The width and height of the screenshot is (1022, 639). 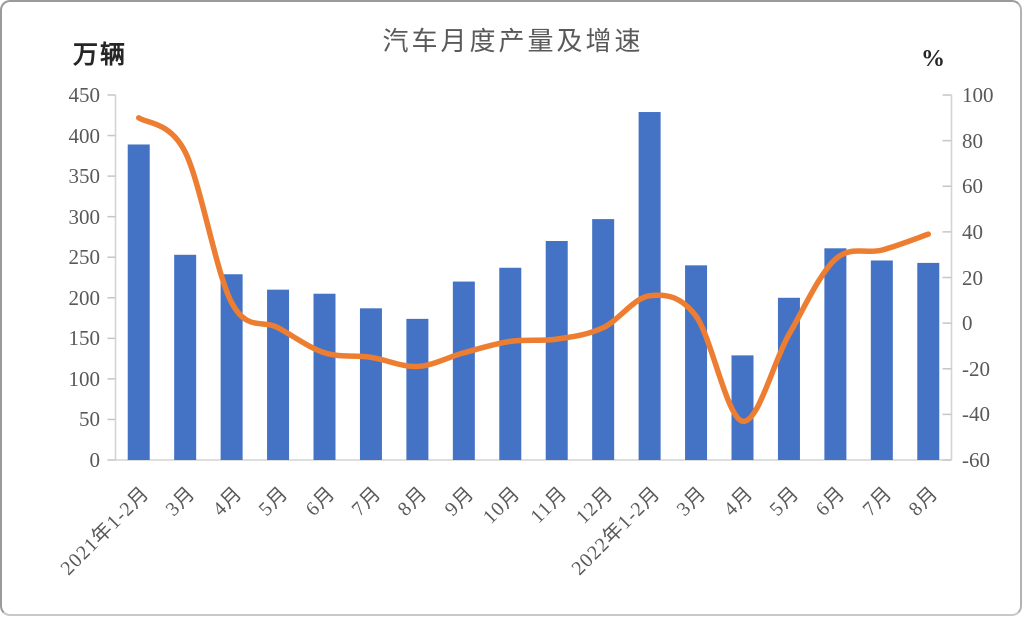 What do you see at coordinates (100, 55) in the screenshot?
I see `left-axis-unit-label: 万辆` at bounding box center [100, 55].